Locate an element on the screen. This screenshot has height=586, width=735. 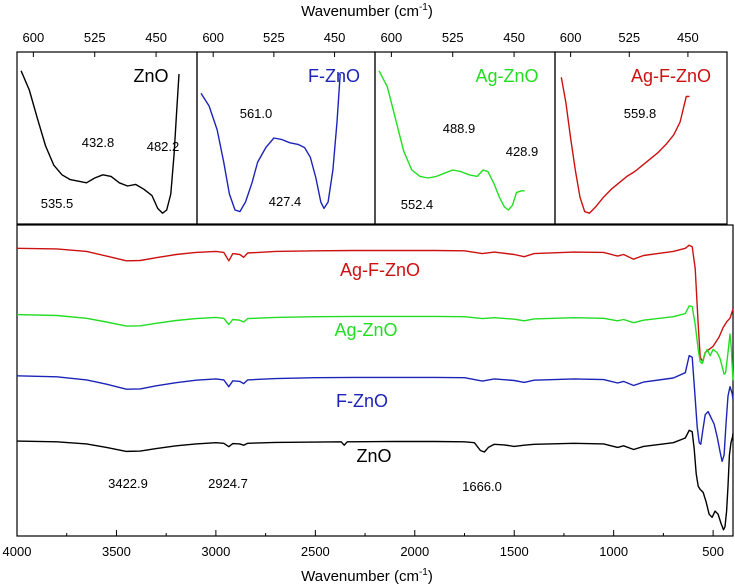
inset-peak-label: 428.9 is located at coordinates (522, 151).